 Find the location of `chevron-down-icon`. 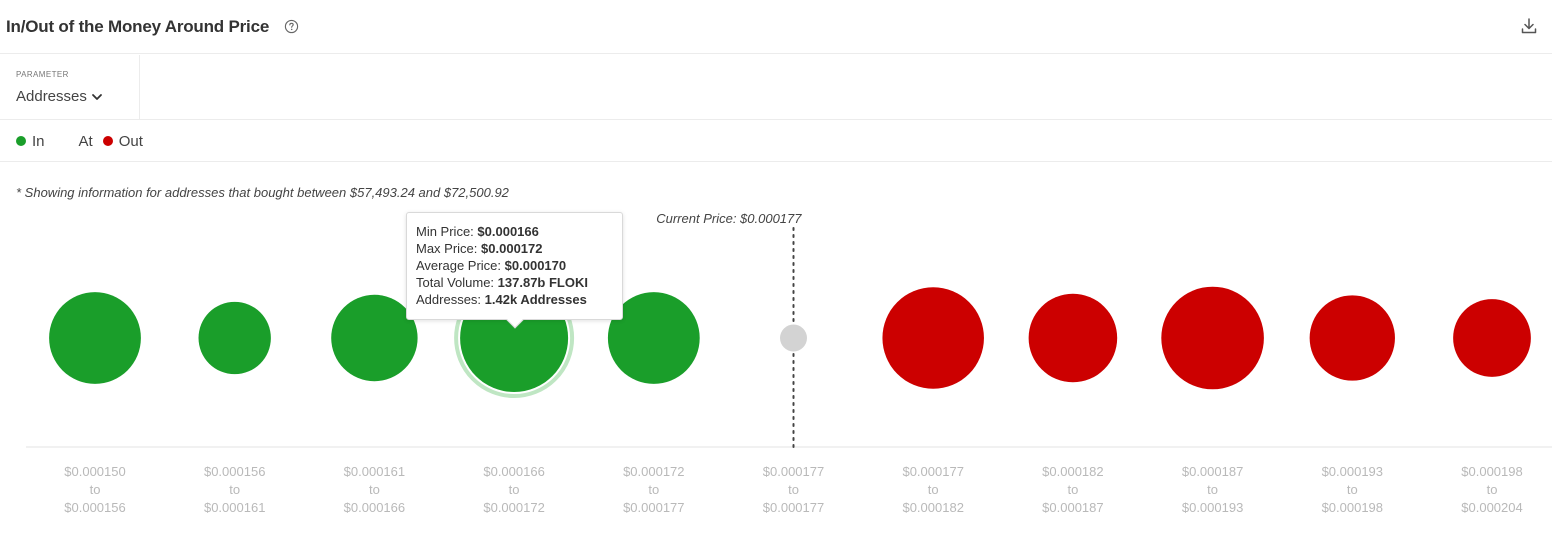

chevron-down-icon is located at coordinates (96, 97).